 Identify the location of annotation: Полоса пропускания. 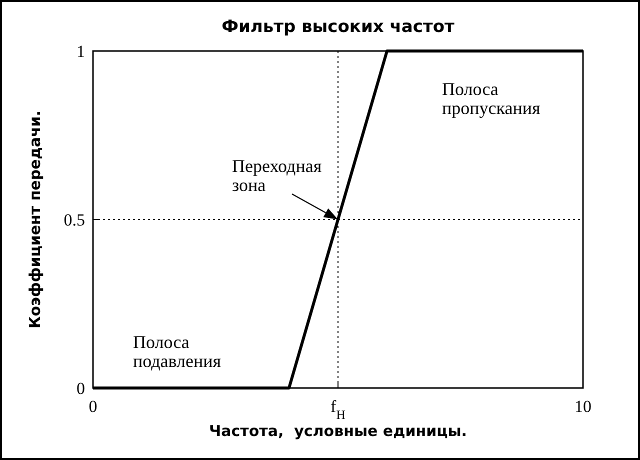
(491, 98).